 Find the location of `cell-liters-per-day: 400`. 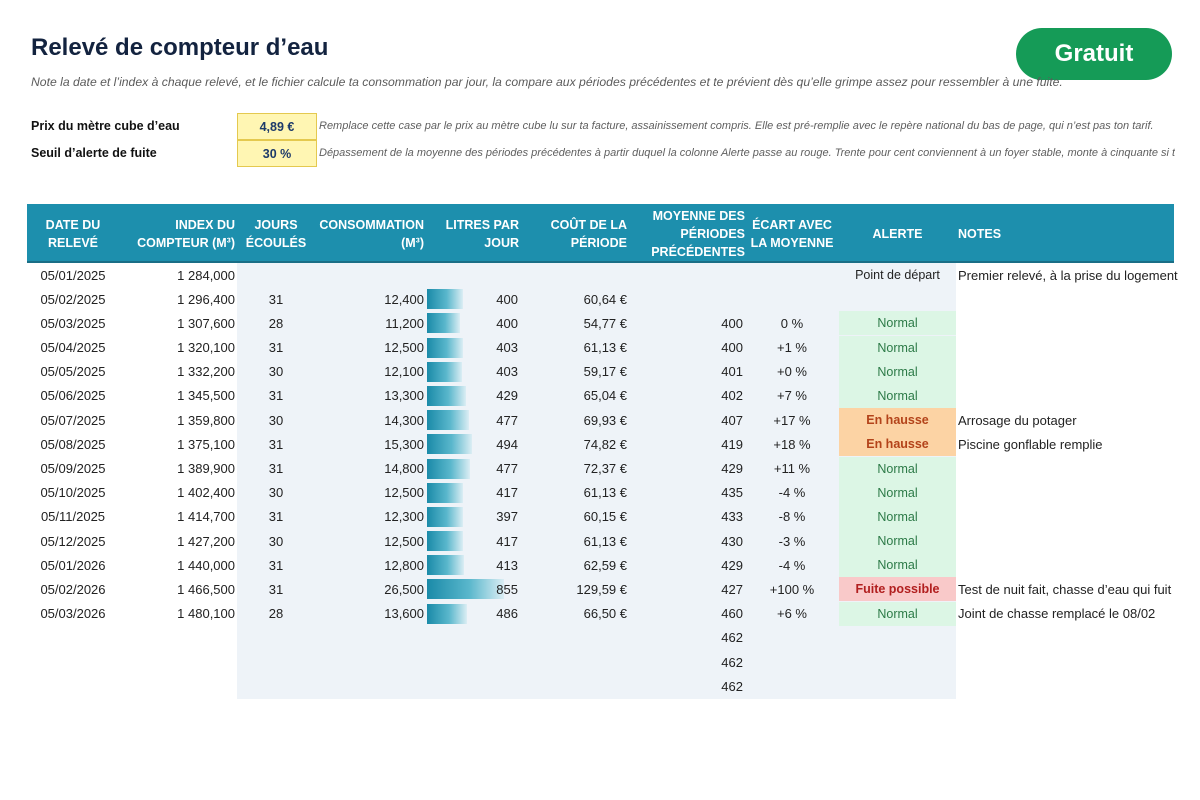

cell-liters-per-day: 400 is located at coordinates (507, 299).